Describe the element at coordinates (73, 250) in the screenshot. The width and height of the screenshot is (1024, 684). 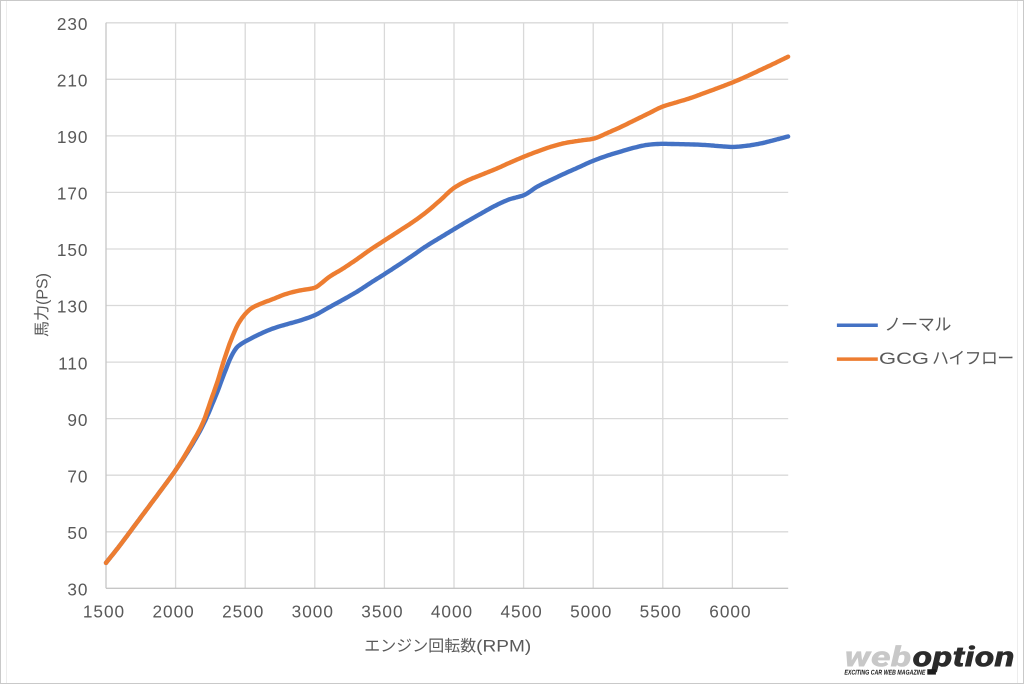
I see `svg-text: 150` at that location.